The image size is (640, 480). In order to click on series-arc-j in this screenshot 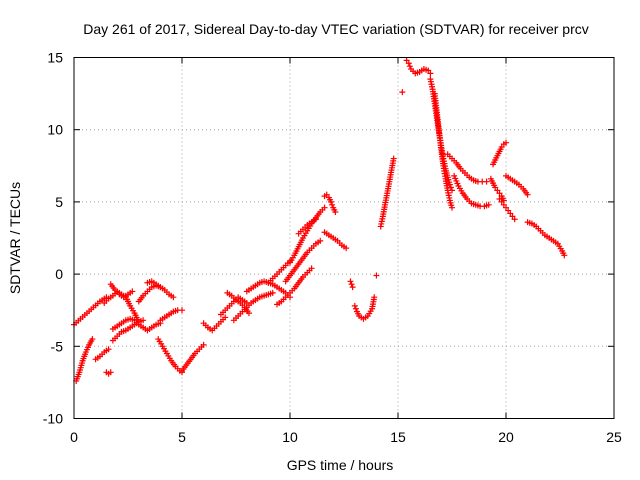, I will do `click(149, 293)`.